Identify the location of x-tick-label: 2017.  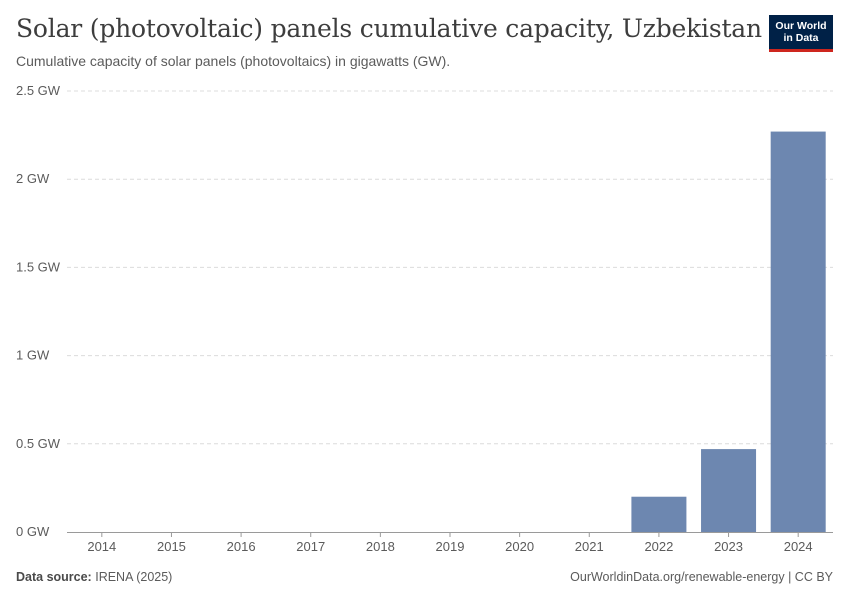
(310, 546).